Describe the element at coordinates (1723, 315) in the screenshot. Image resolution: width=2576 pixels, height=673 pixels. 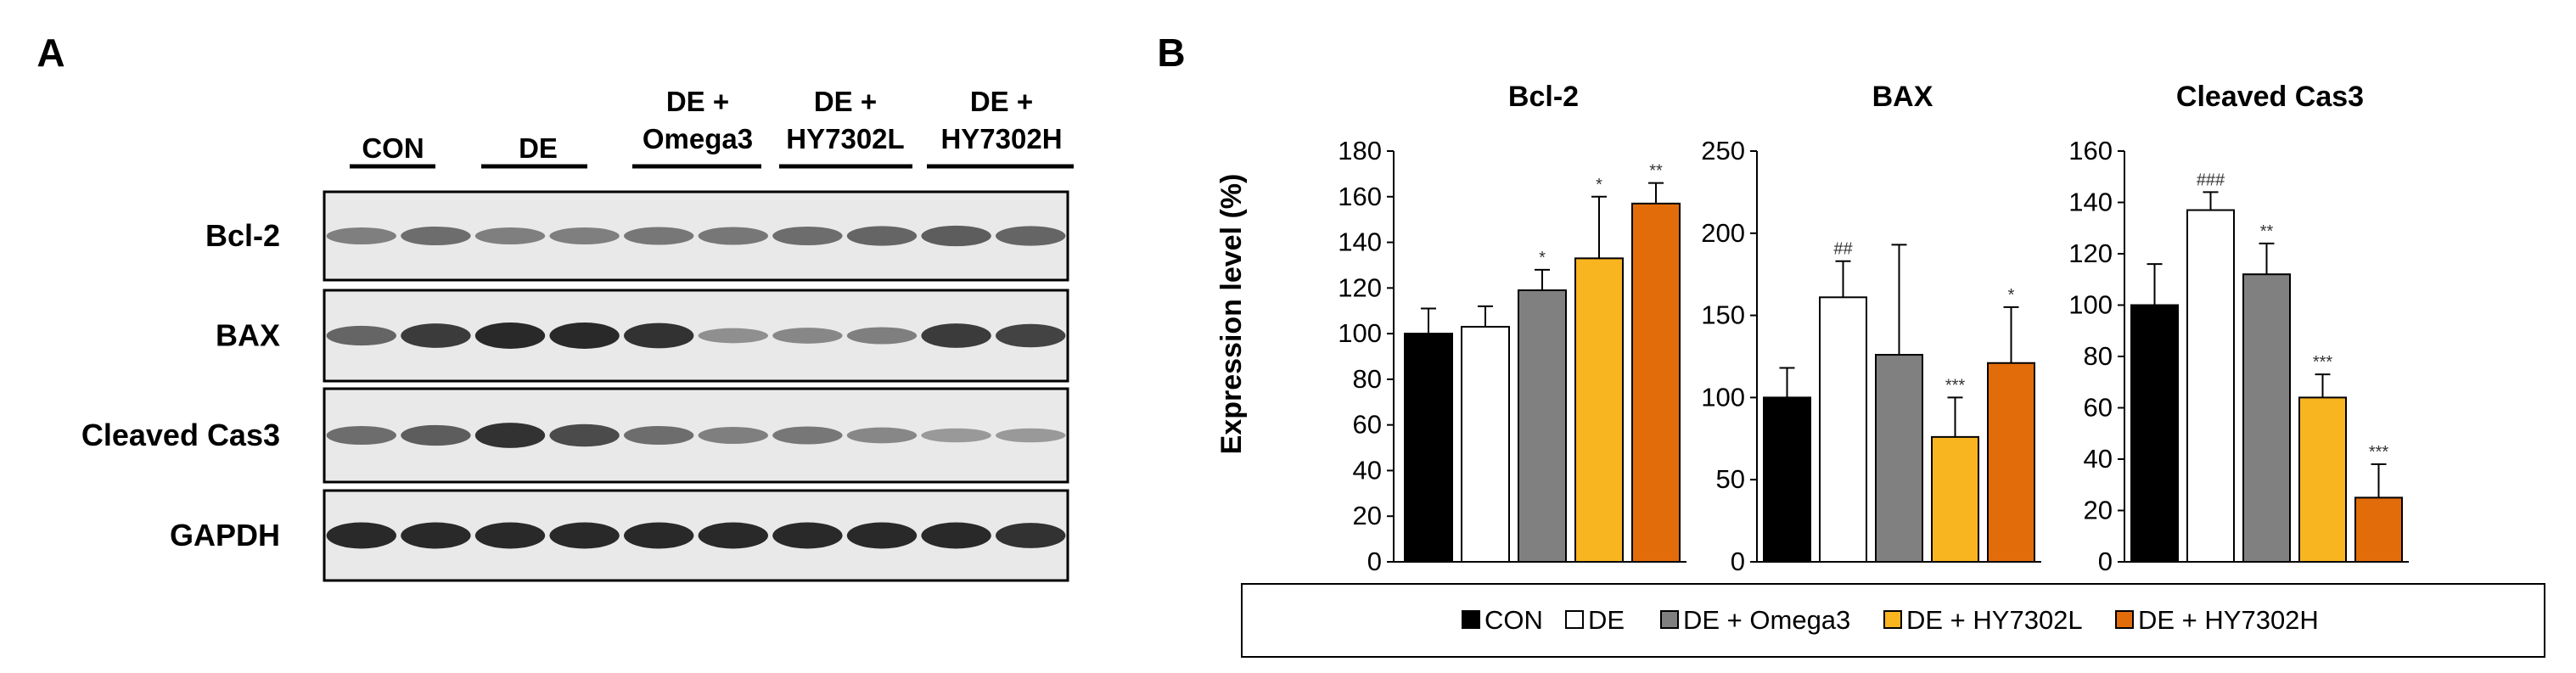
I see `y-tick-label: 150` at that location.